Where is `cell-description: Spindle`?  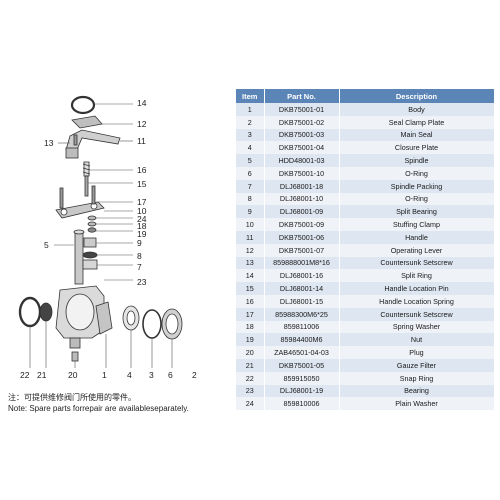 cell-description: Spindle is located at coordinates (417, 160).